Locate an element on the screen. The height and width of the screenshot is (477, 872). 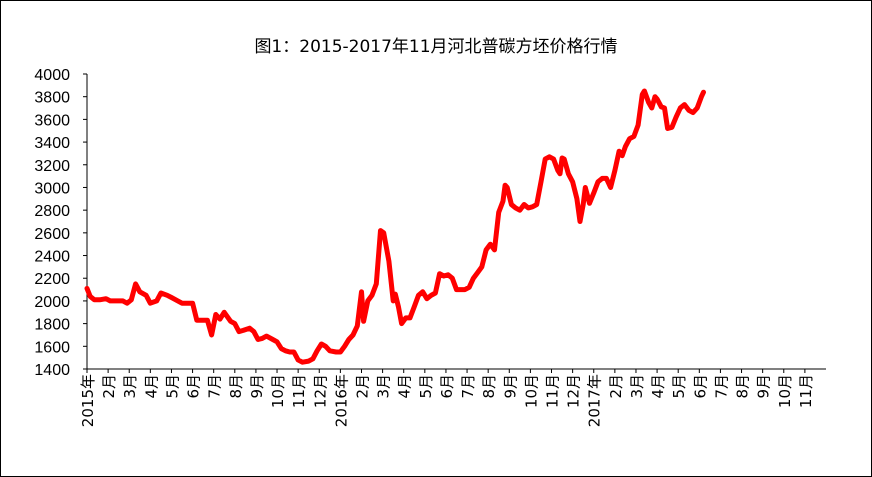
y-tick-label: 3800 is located at coordinates (52, 98).